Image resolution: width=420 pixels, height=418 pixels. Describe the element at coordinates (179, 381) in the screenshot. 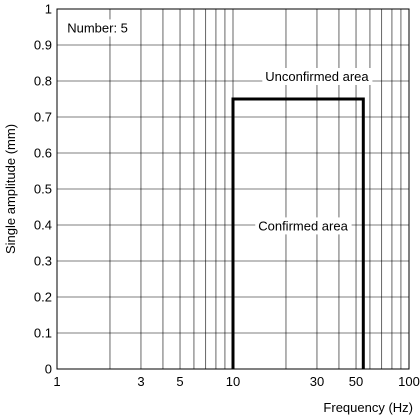

I see `x-tick-label: 5` at that location.